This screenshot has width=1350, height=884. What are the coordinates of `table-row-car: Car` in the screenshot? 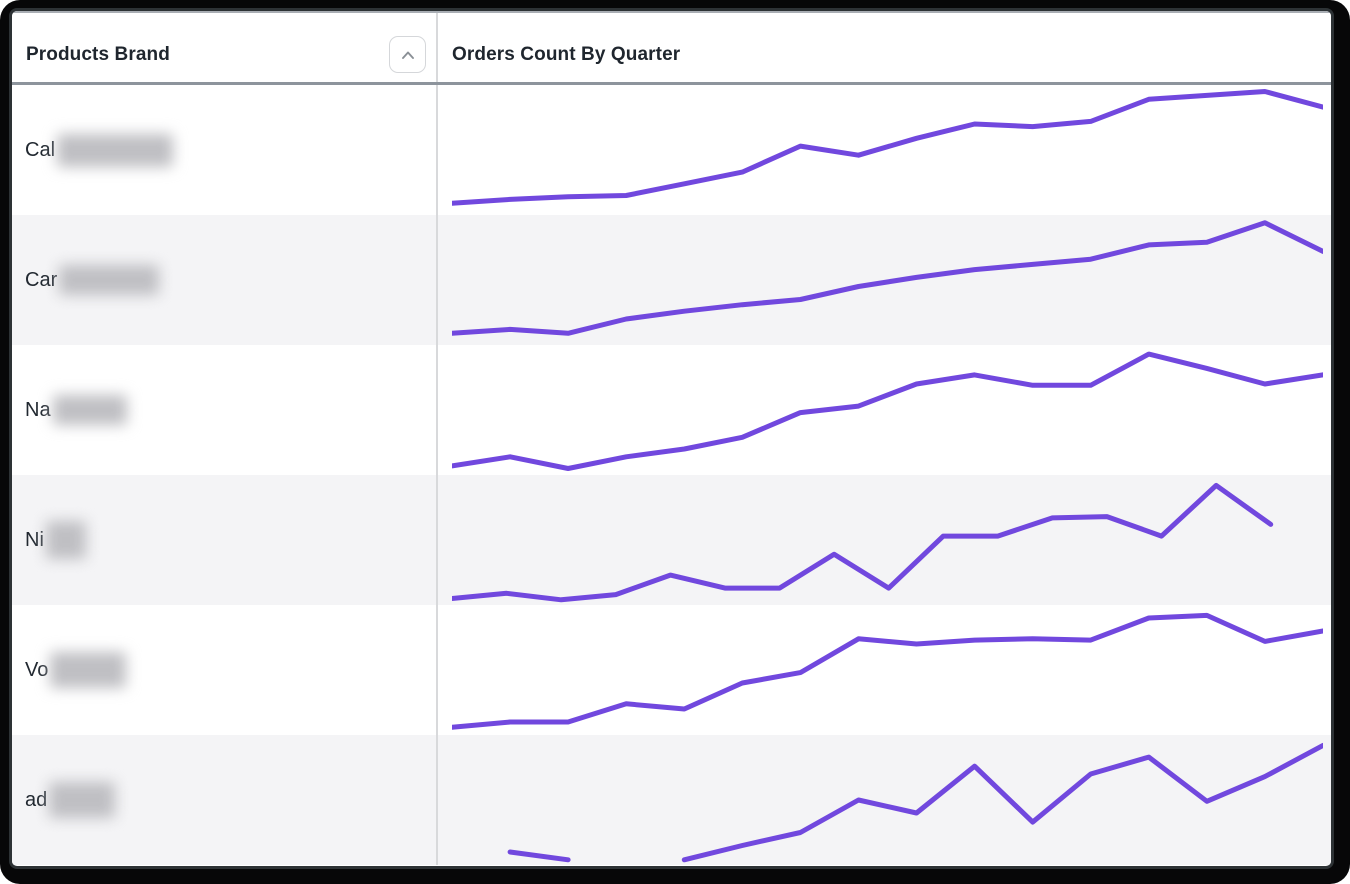 It's located at (671, 280).